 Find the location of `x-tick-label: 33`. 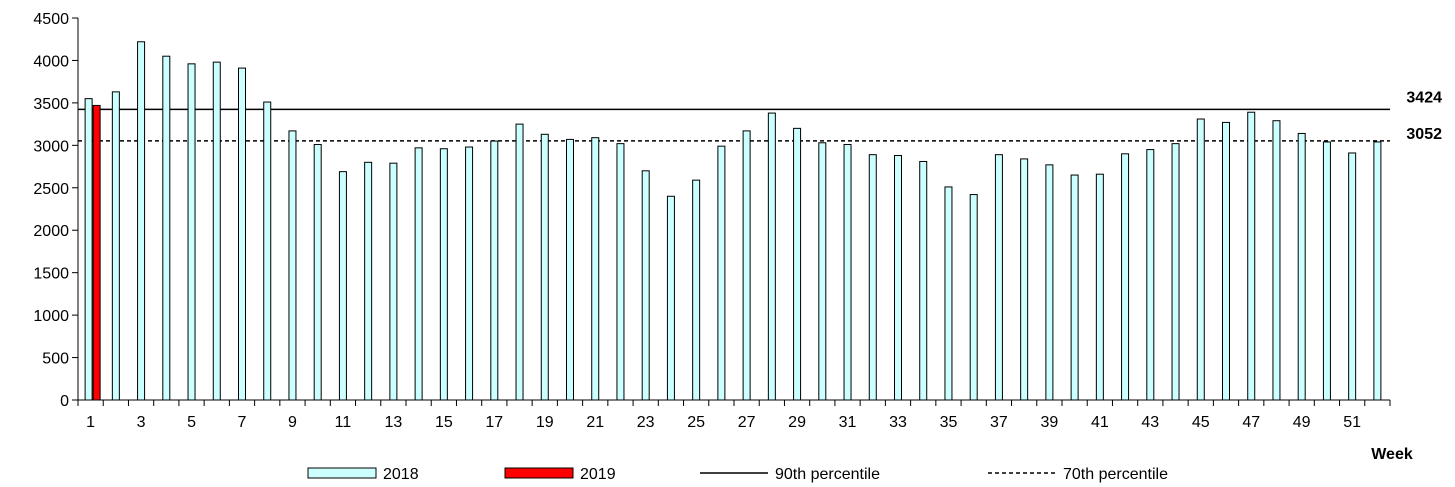

x-tick-label: 33 is located at coordinates (898, 422).